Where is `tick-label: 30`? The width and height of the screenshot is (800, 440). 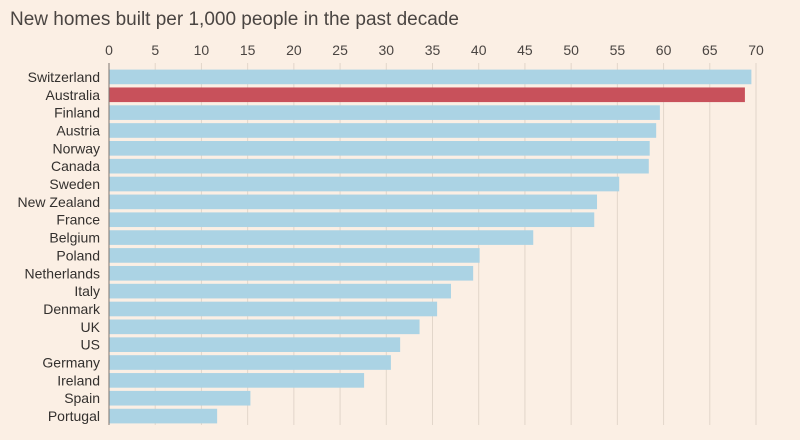 tick-label: 30 is located at coordinates (386, 50).